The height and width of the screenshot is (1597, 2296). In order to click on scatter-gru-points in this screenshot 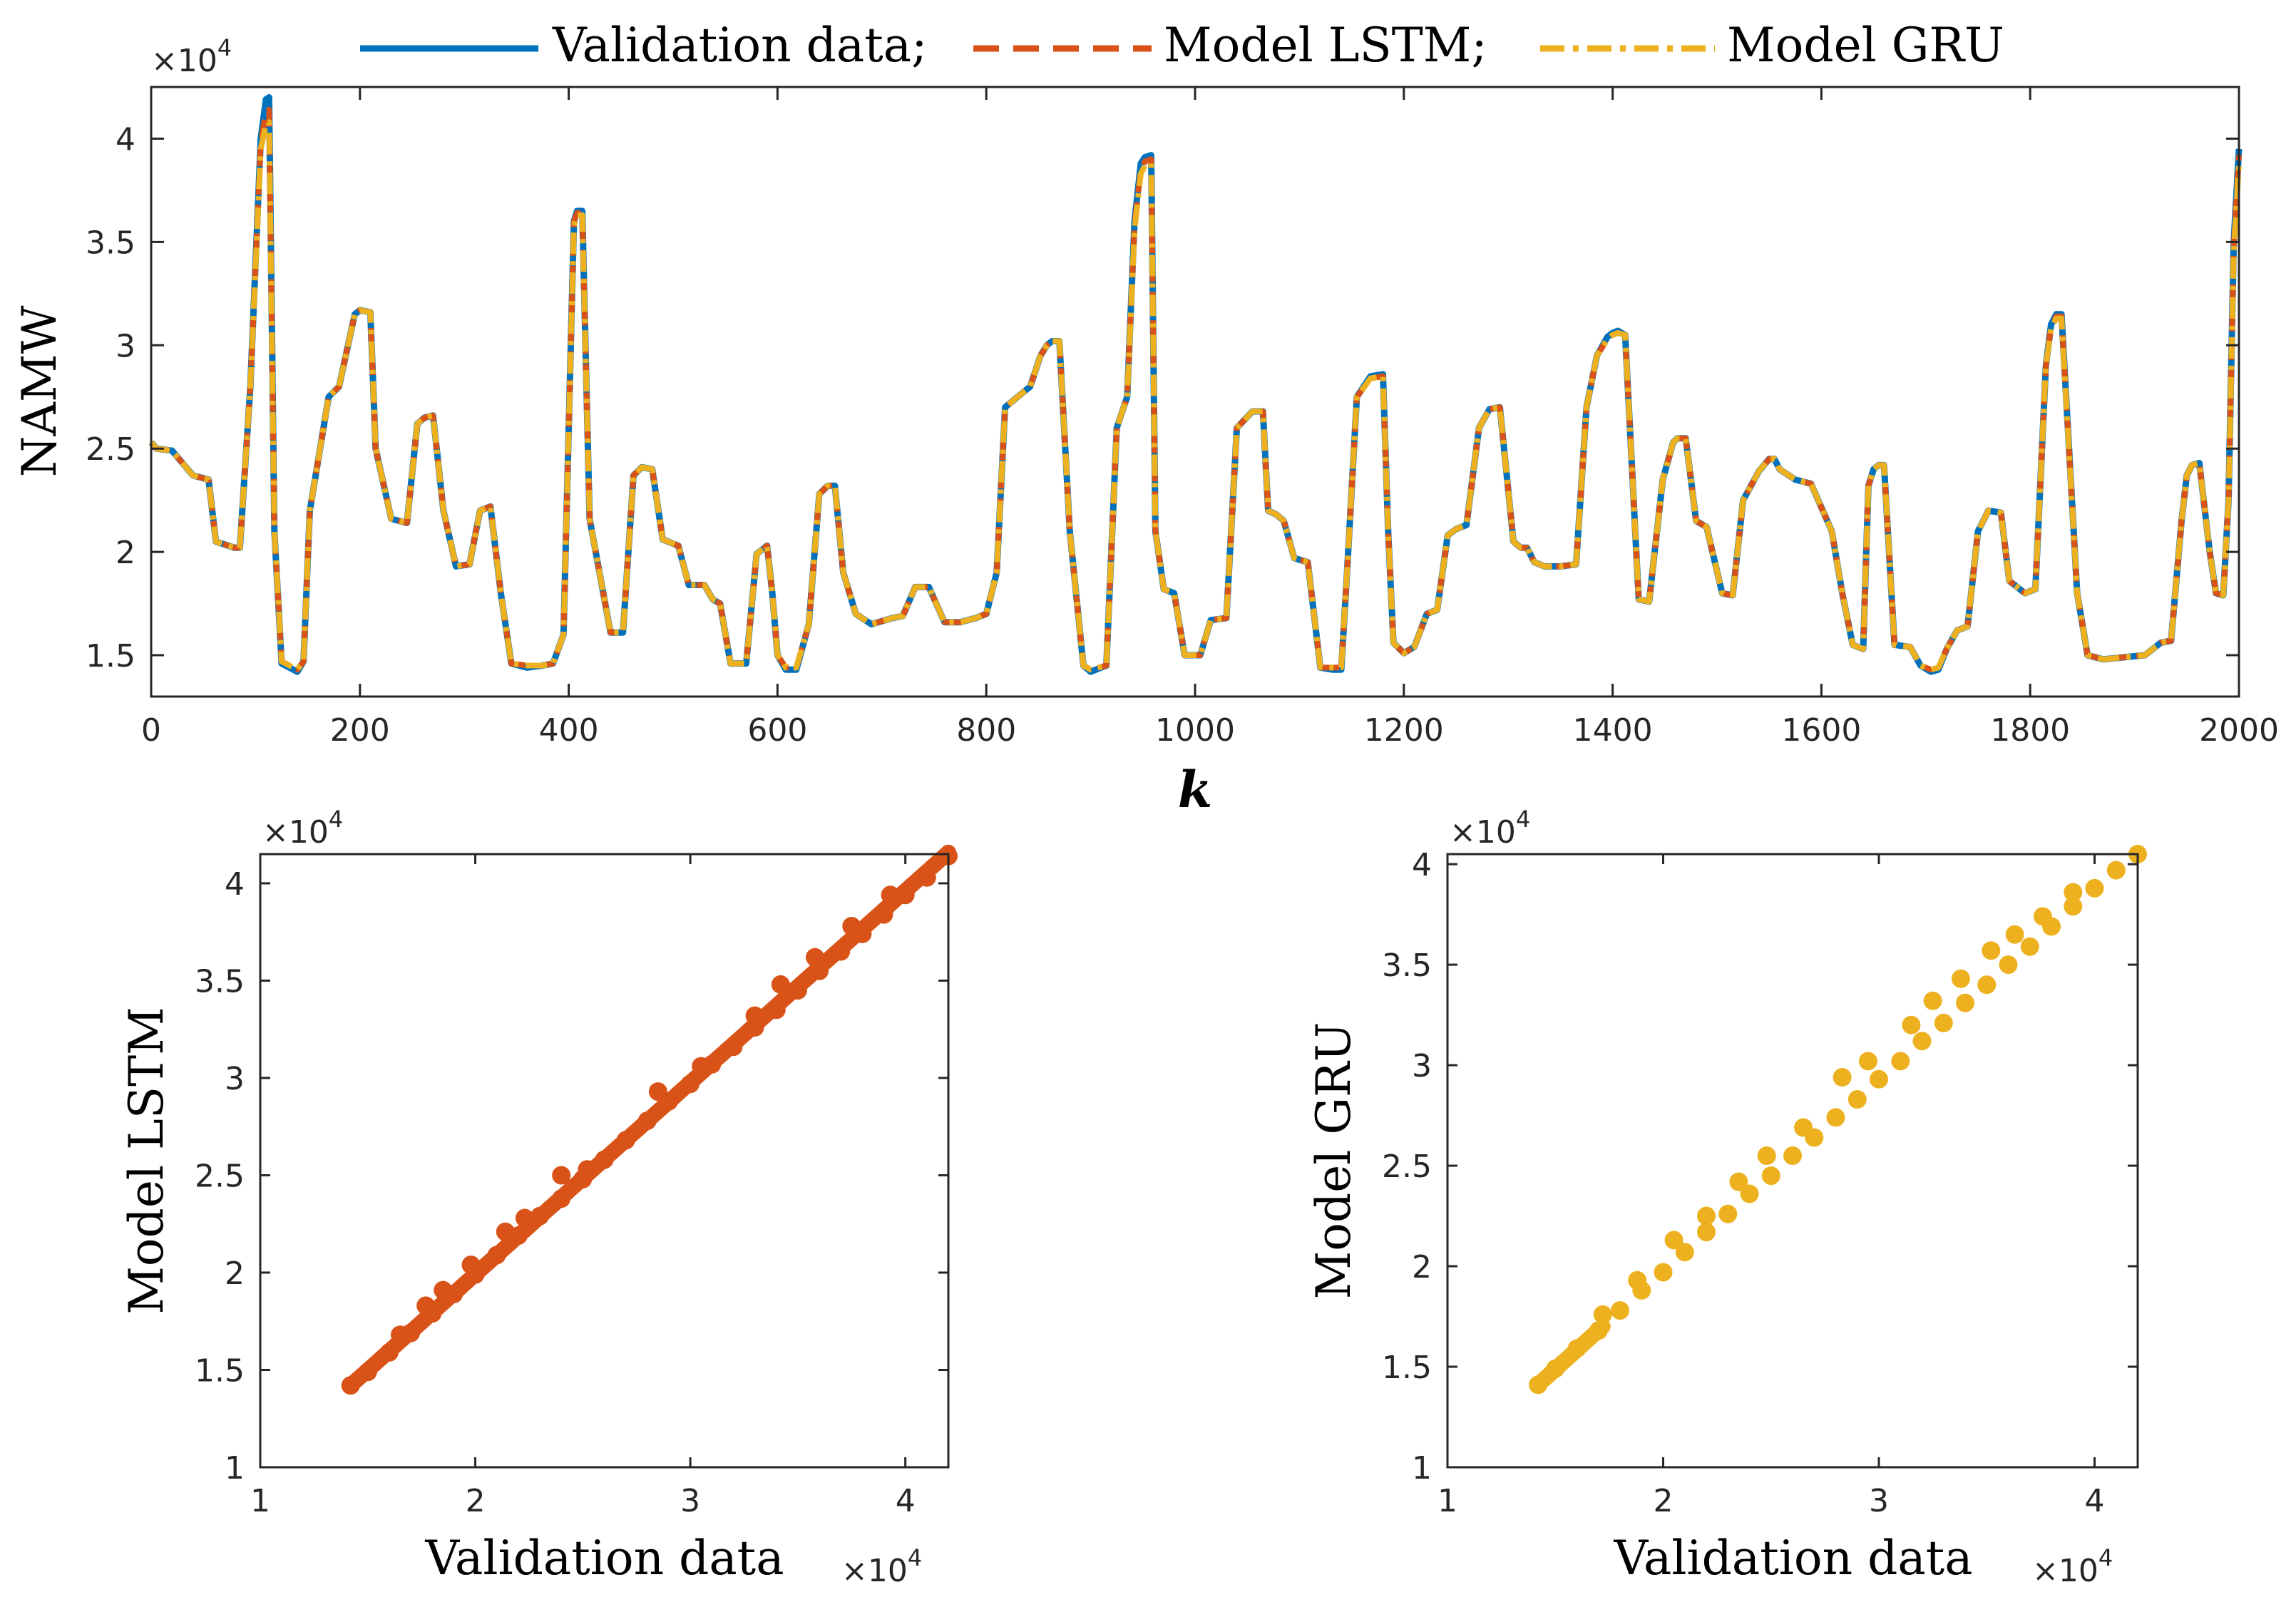, I will do `click(1838, 1120)`.